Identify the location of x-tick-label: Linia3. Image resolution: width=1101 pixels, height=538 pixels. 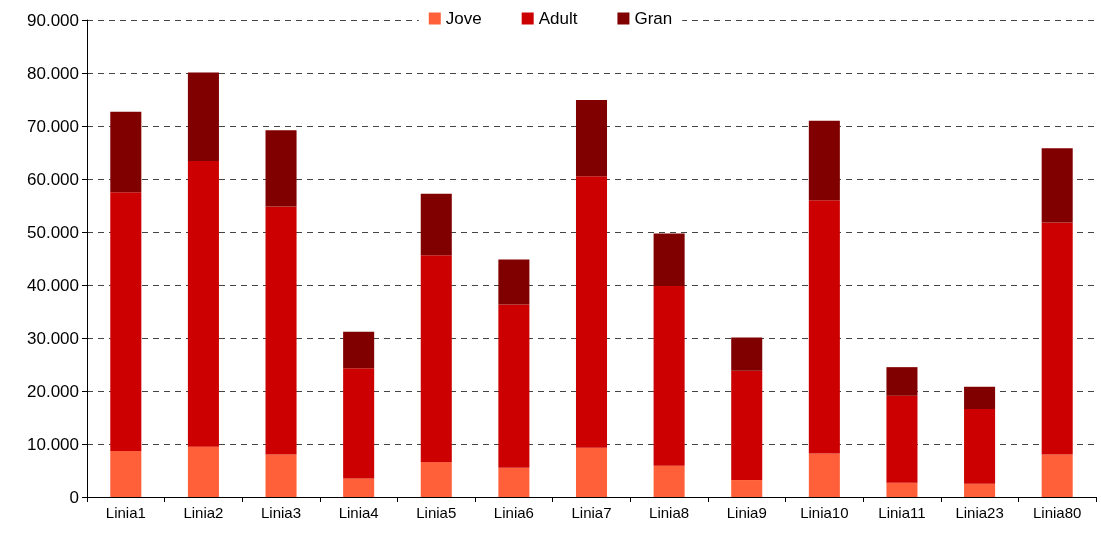
(281, 512).